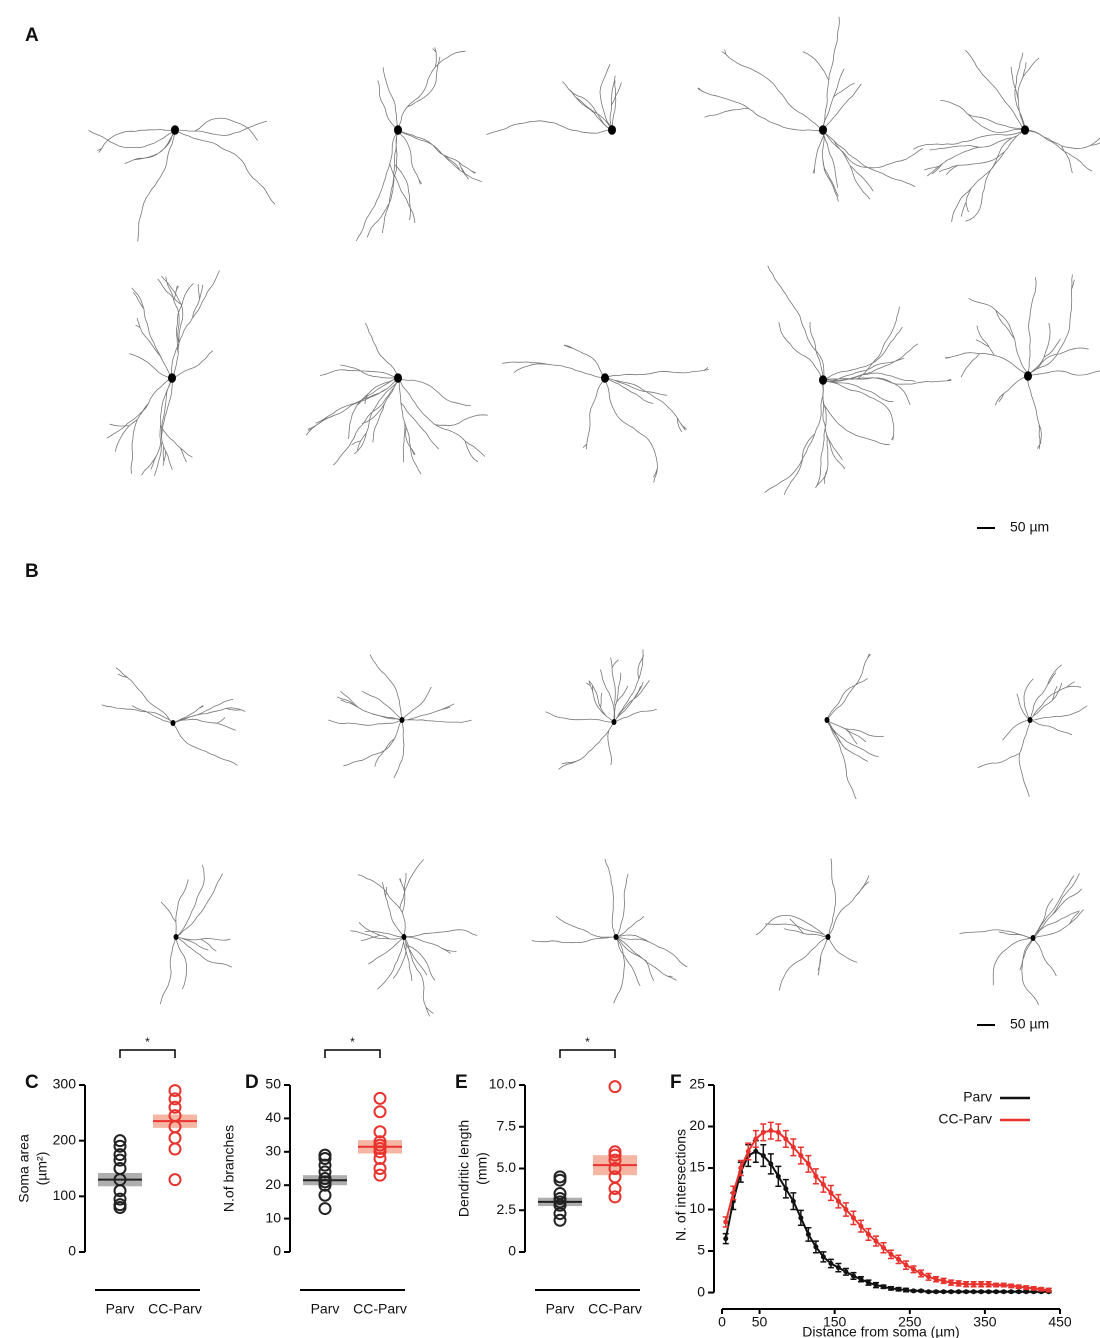 This screenshot has height=1338, width=1100. Describe the element at coordinates (273, 1151) in the screenshot. I see `y-tick-label: 30` at that location.